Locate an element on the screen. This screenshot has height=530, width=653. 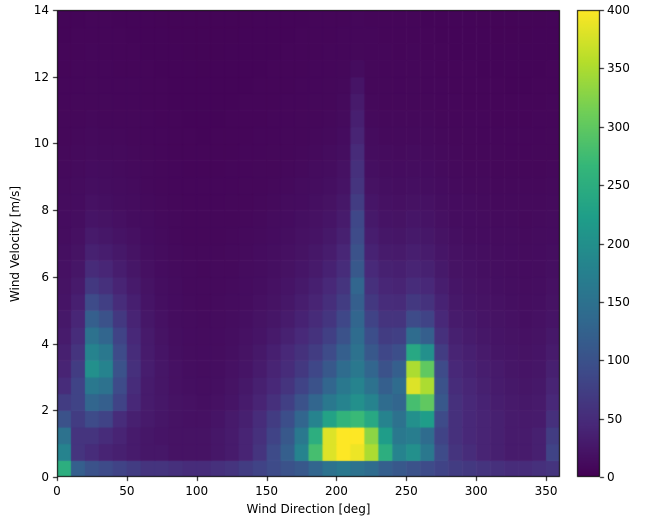
y-tick-label: 12 is located at coordinates (41, 76).